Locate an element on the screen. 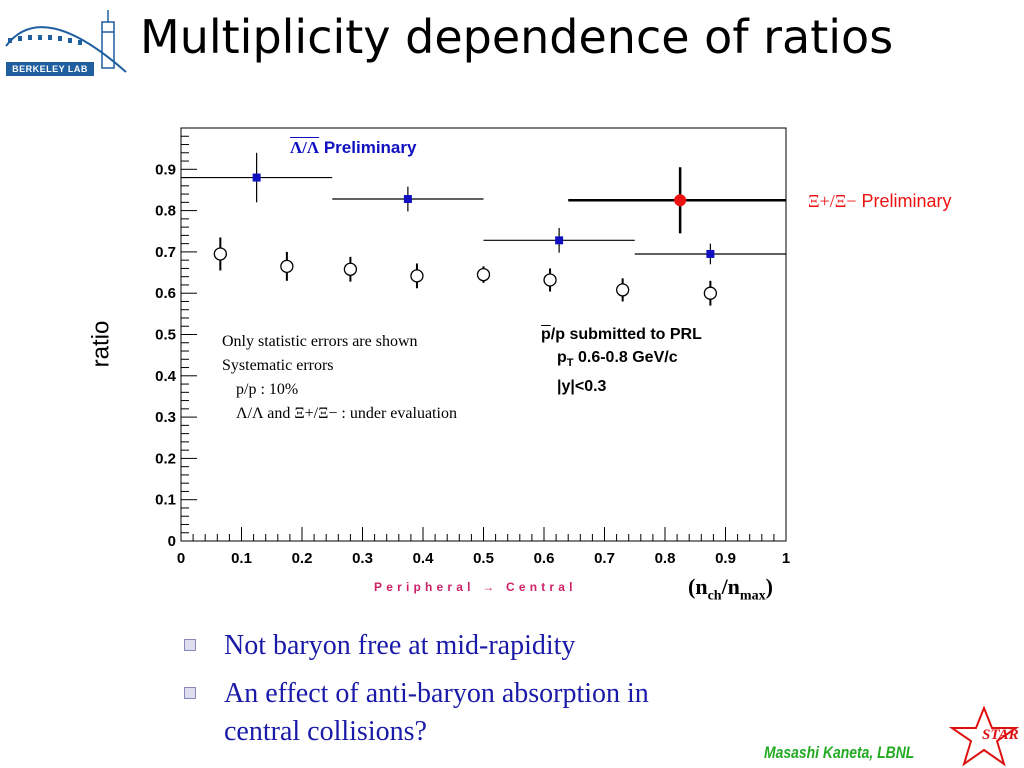 Image resolution: width=1024 pixels, height=768 pixels. y-tick-label: 0.9 is located at coordinates (165, 169).